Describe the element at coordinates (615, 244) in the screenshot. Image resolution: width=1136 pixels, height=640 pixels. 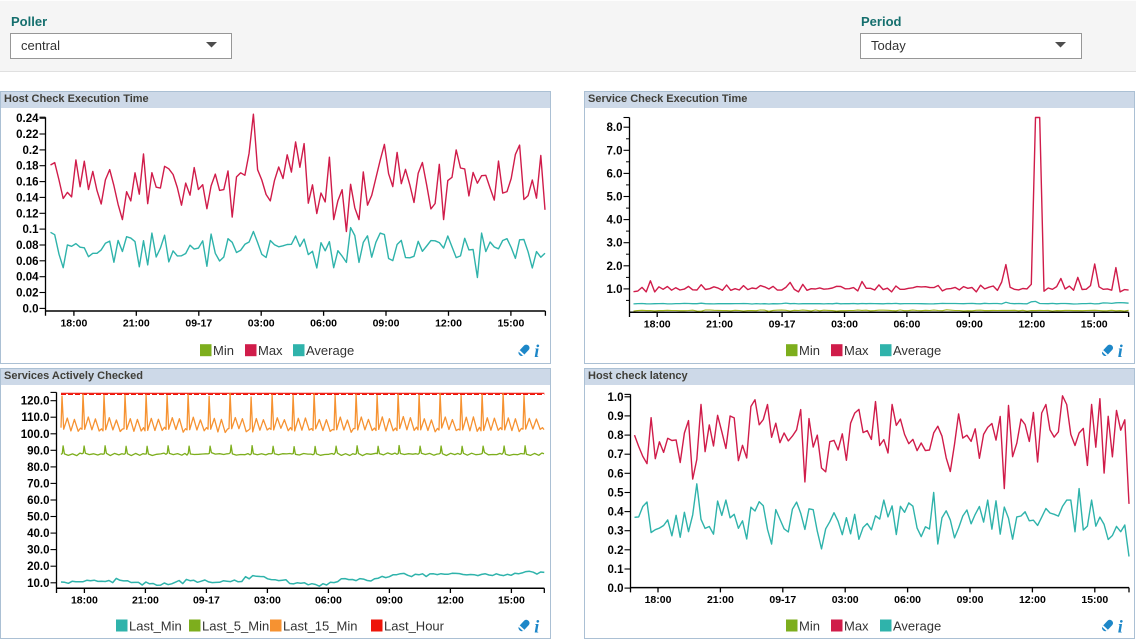
I see `svg-text: 3.0` at that location.